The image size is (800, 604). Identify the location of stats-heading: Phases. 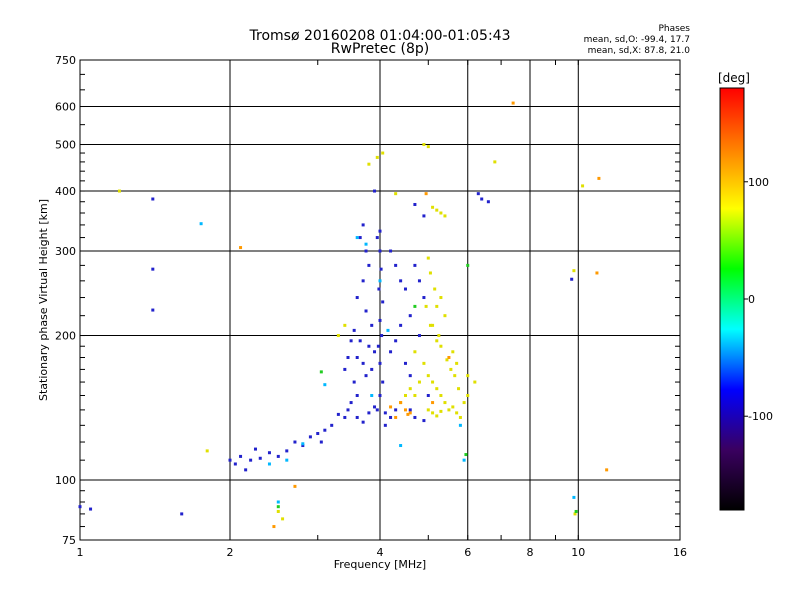
(674, 29).